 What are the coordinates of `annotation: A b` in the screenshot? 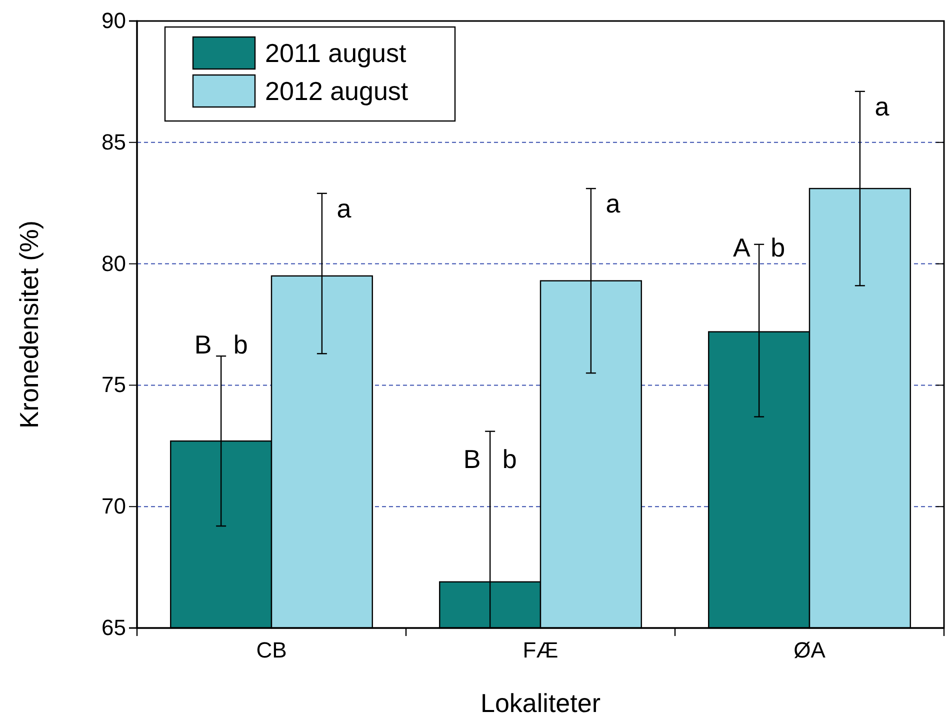 It's located at (759, 247).